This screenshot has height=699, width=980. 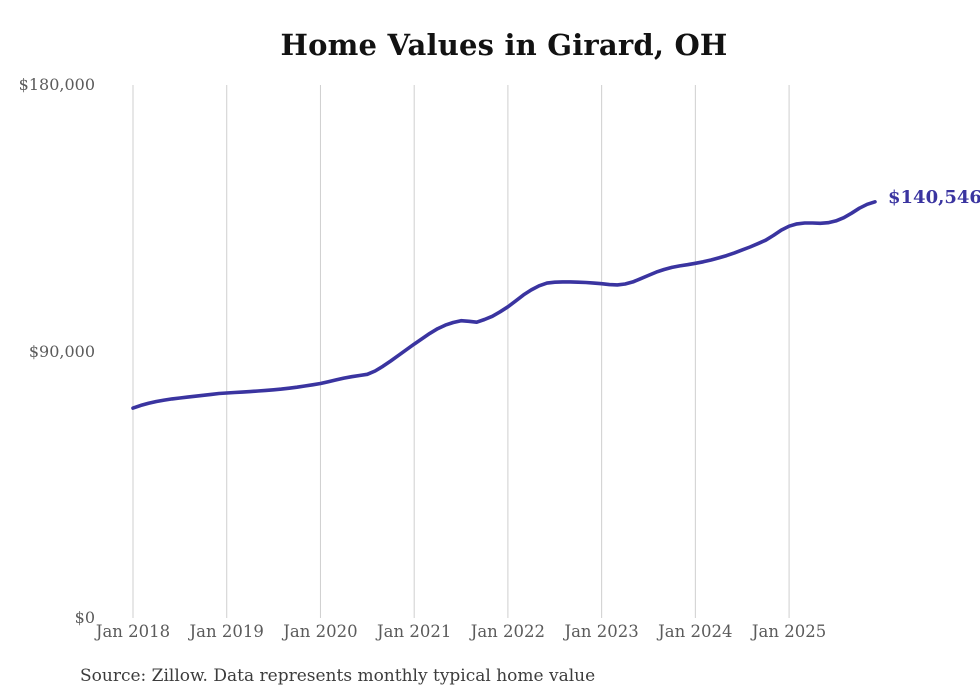 I want to click on x-axis-tick-label: Jan 2019, so click(x=226, y=631).